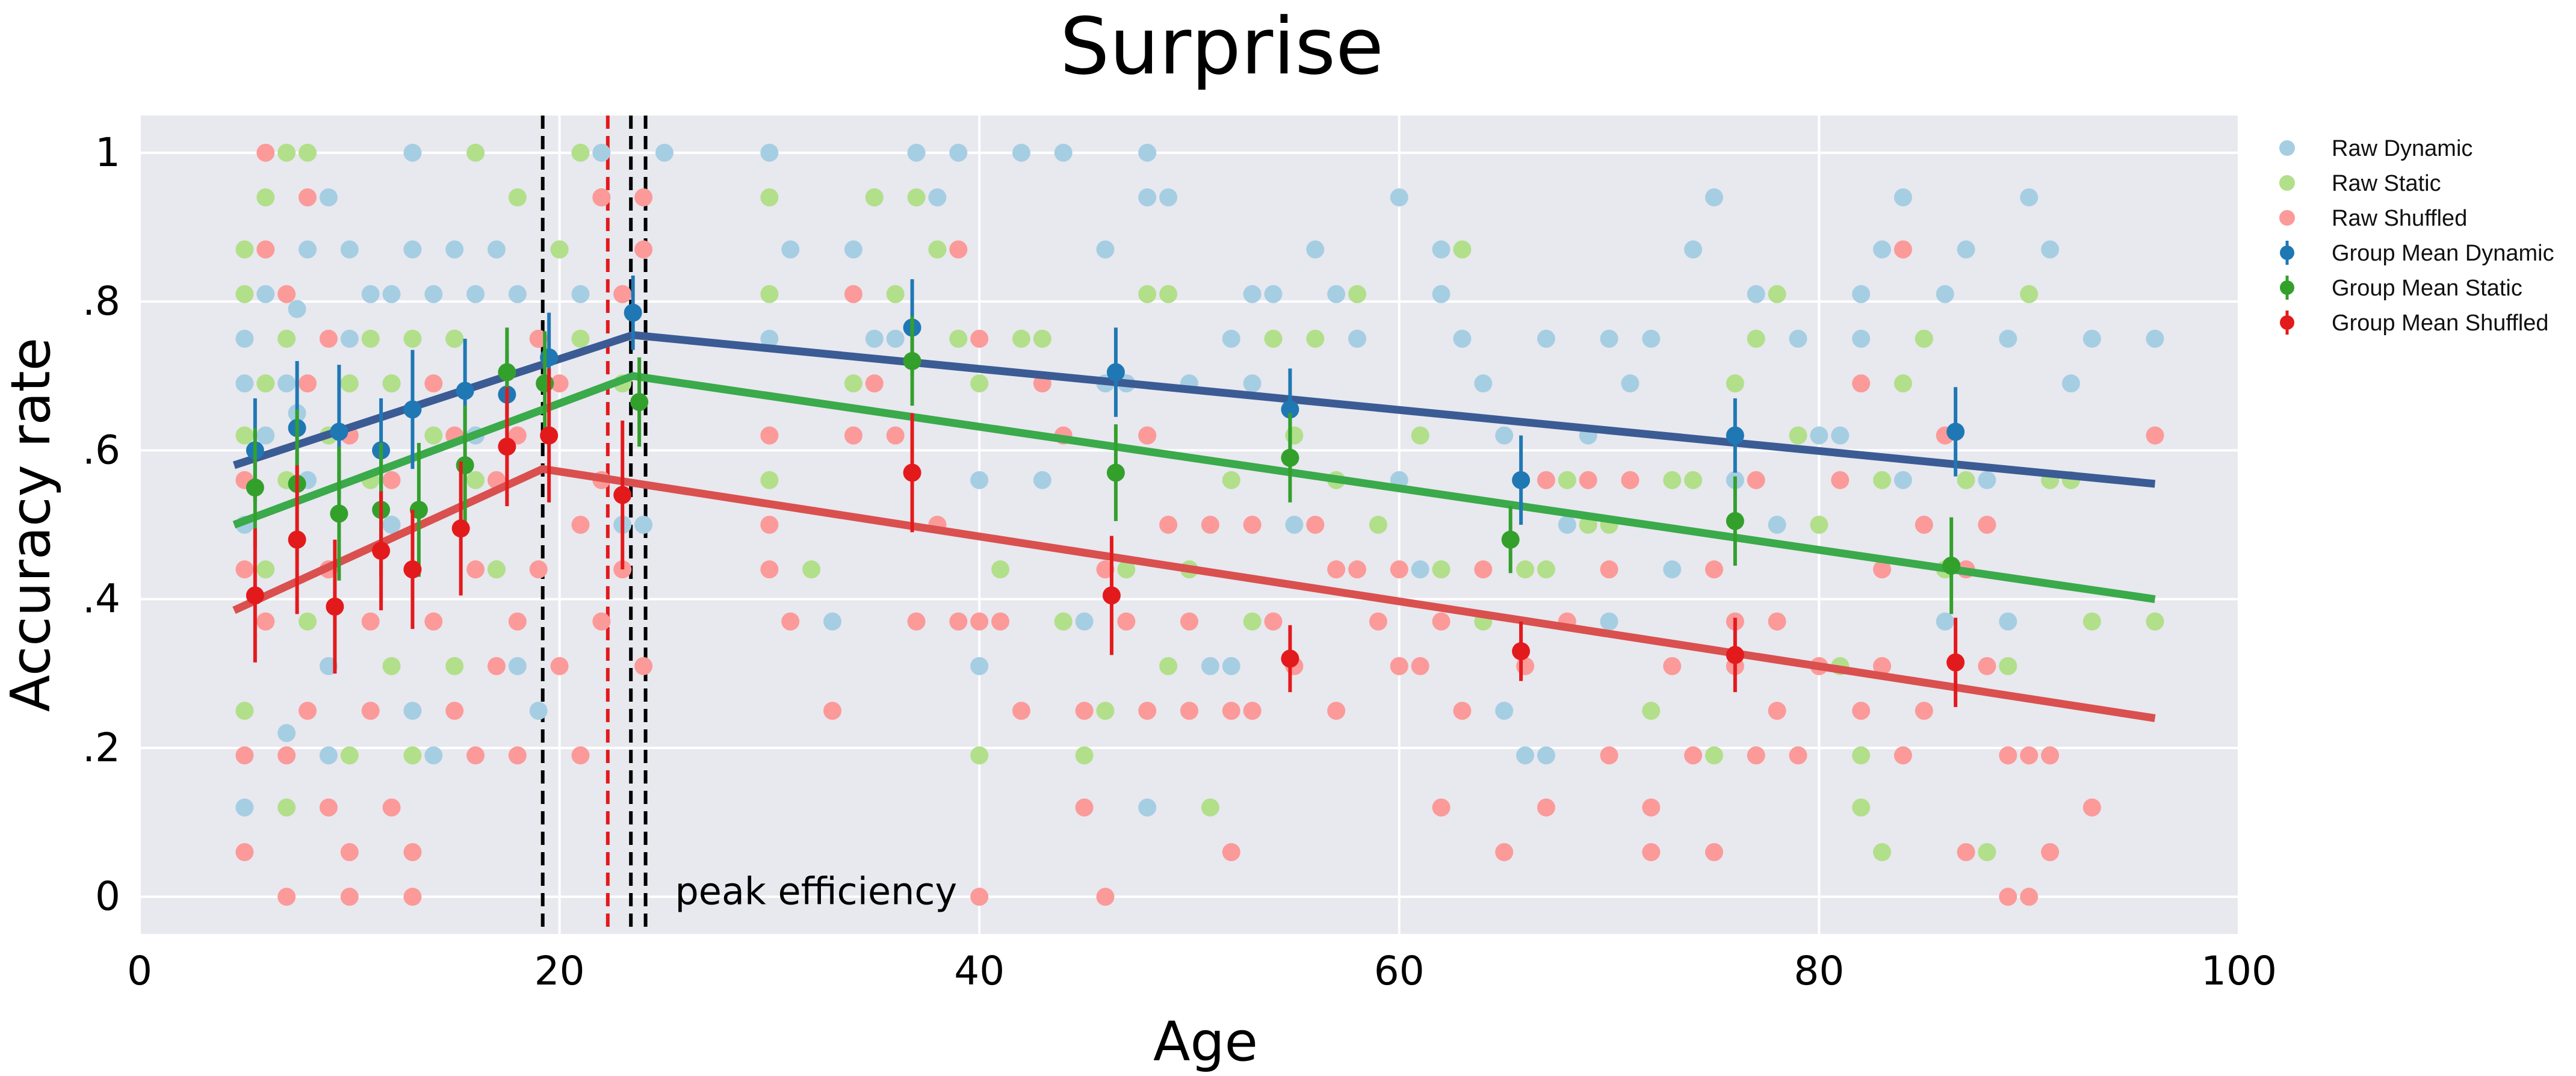  What do you see at coordinates (101, 450) in the screenshot?
I see `y-tick-label: .6` at bounding box center [101, 450].